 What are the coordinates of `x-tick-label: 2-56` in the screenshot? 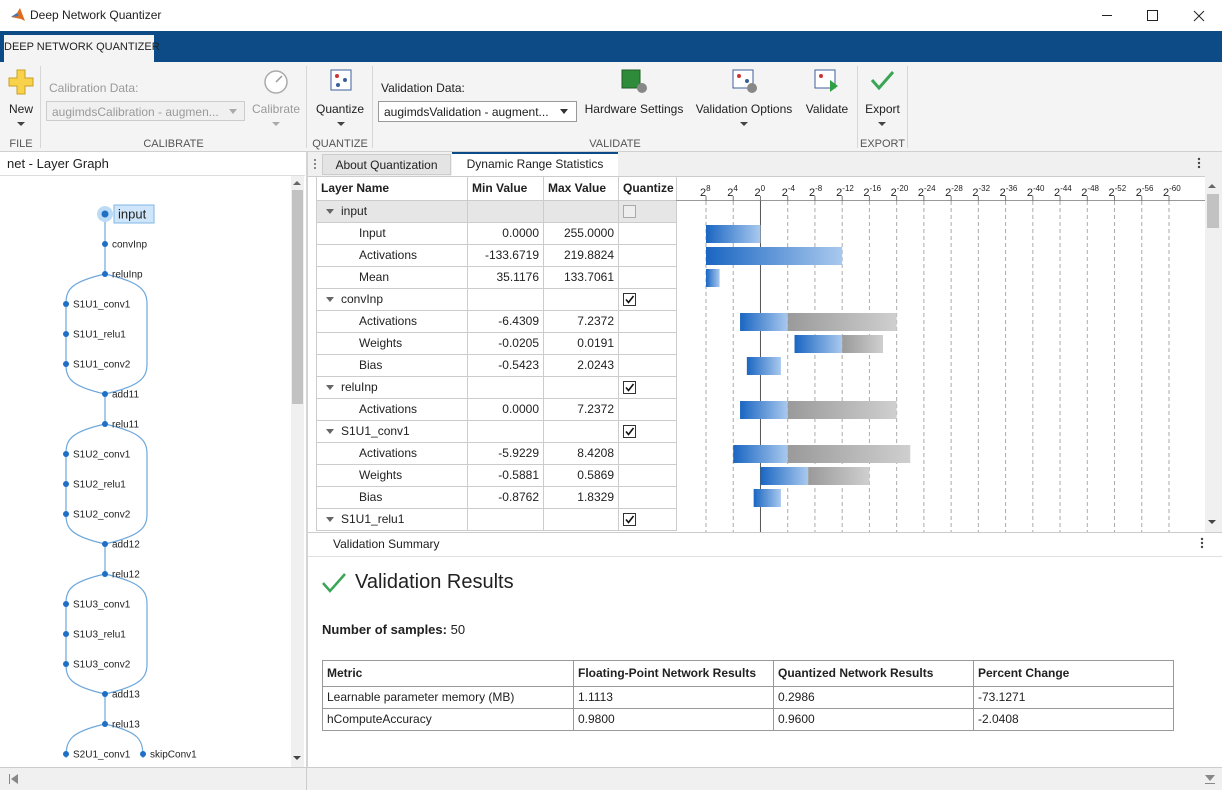 It's located at (1145, 191).